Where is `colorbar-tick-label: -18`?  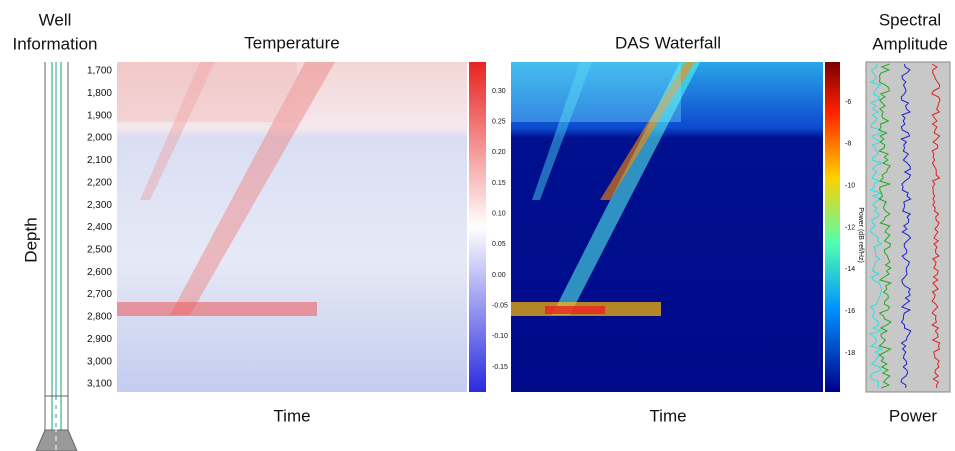 colorbar-tick-label: -18 is located at coordinates (850, 353).